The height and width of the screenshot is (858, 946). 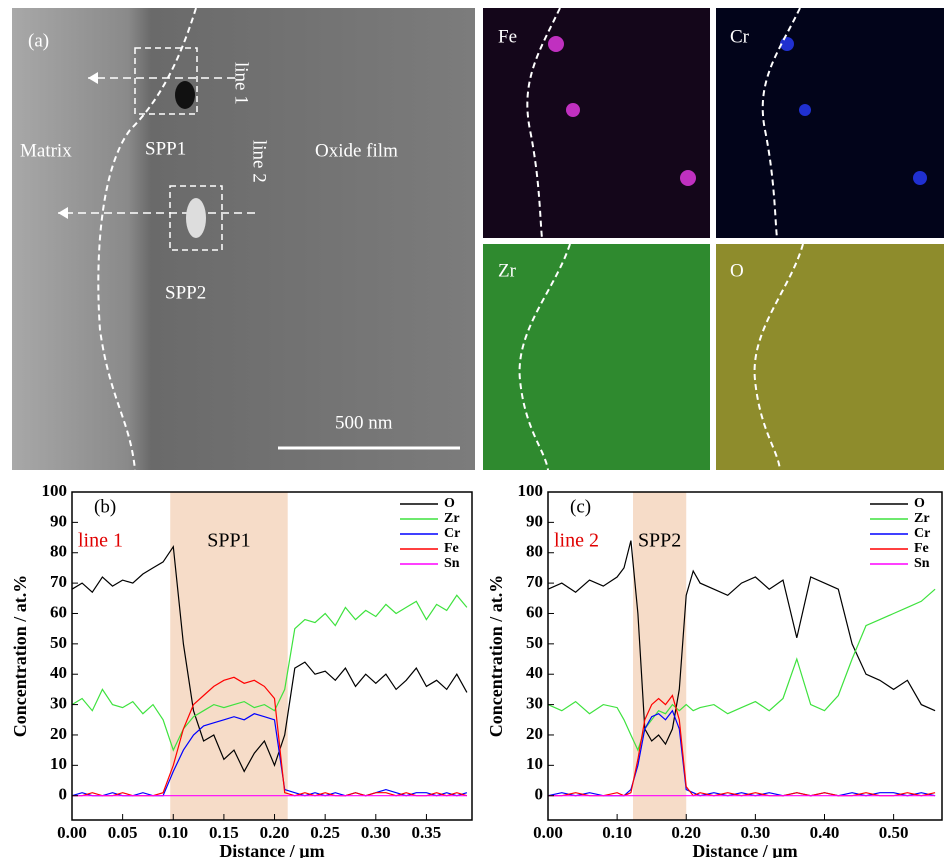 I want to click on highlight-label: SPP2, so click(x=659, y=541).